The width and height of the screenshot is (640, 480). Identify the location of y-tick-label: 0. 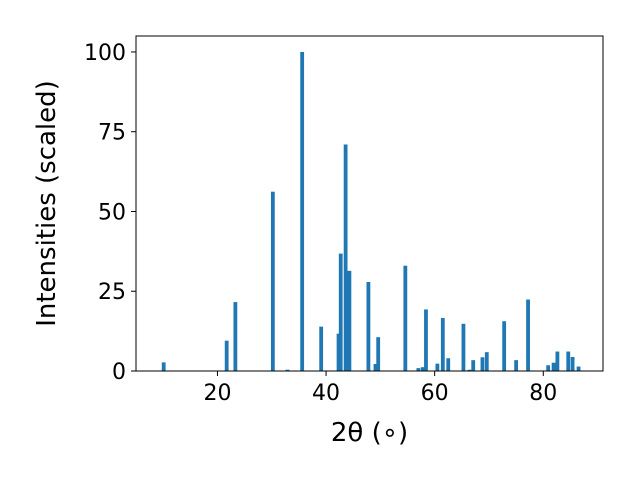
(119, 372).